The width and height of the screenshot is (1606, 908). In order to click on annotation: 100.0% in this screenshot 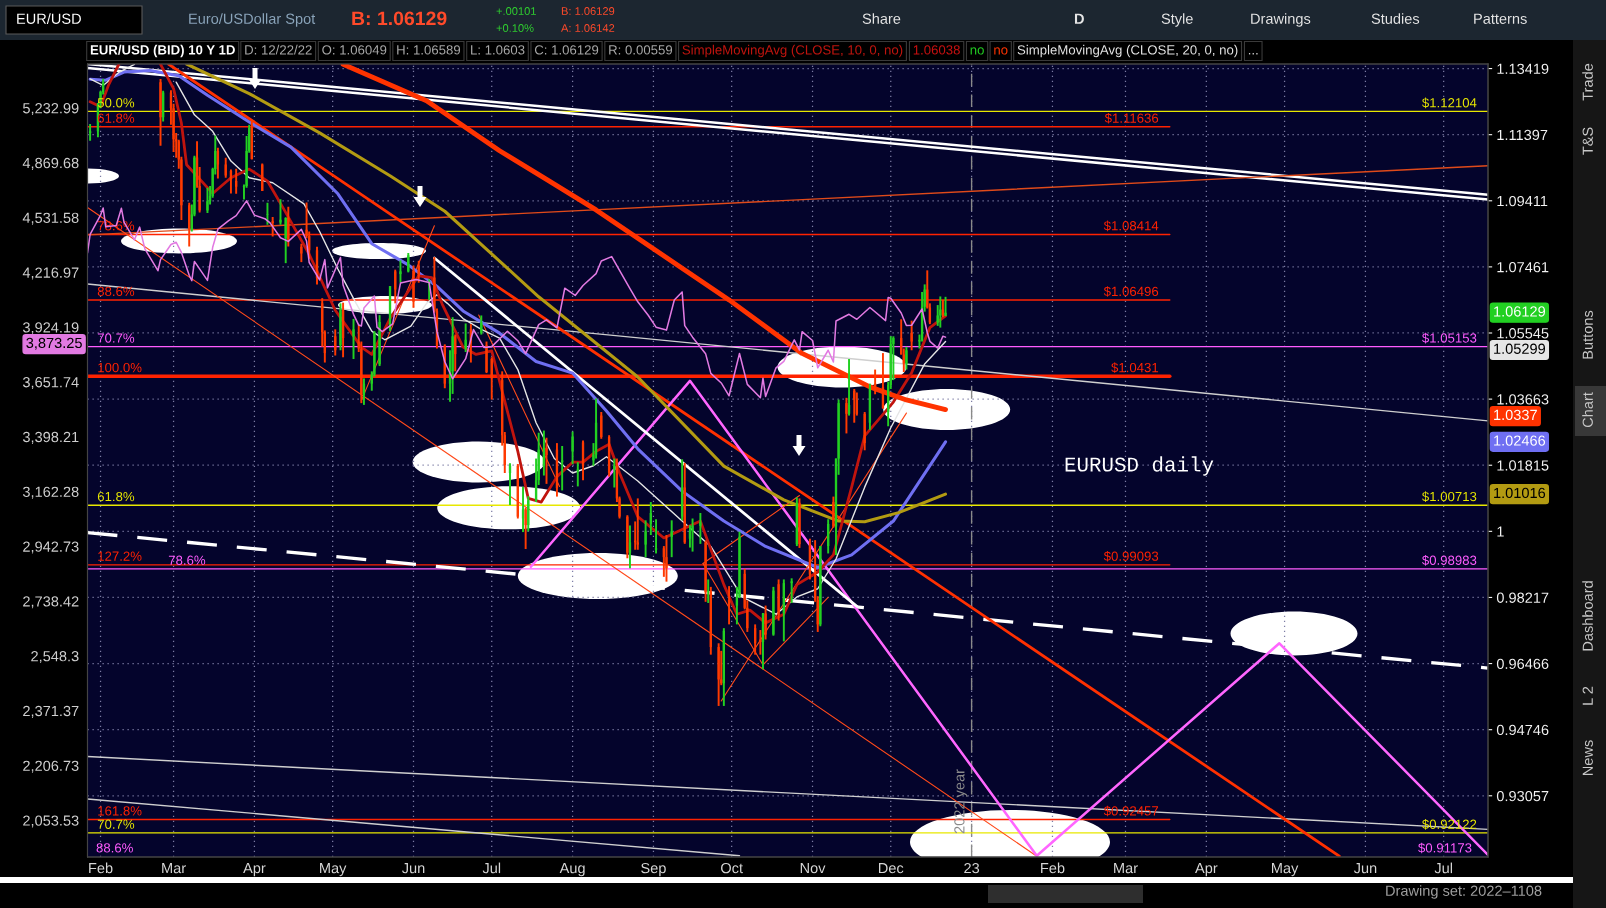, I will do `click(120, 367)`.